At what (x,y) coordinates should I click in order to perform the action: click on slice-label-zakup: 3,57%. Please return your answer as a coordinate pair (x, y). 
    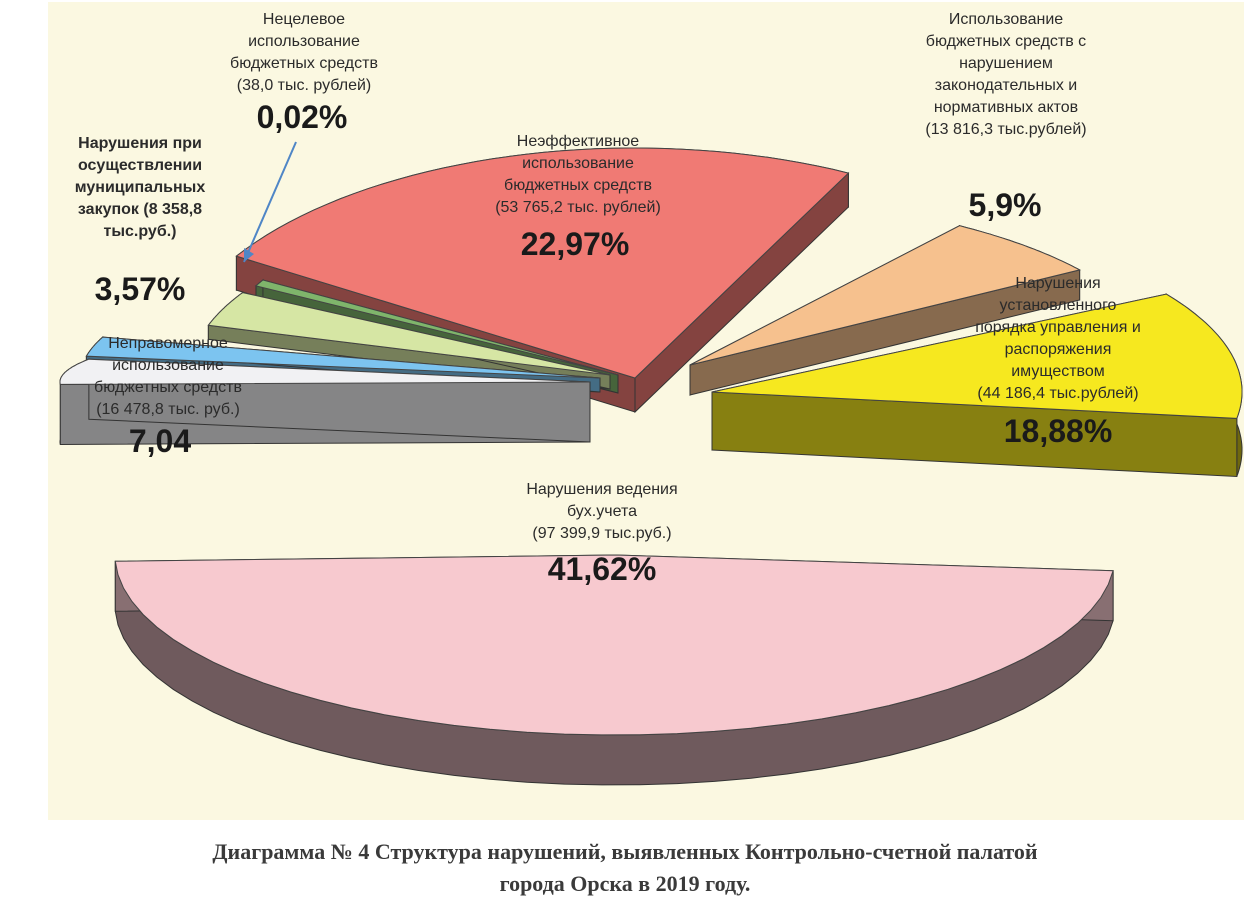
    Looking at the image, I should click on (140, 289).